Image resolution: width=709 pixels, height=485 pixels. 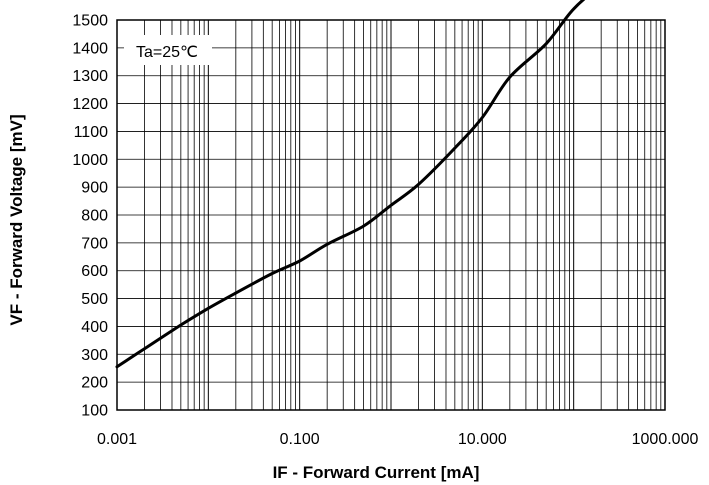 What do you see at coordinates (94, 243) in the screenshot?
I see `y-tick-label: 700` at bounding box center [94, 243].